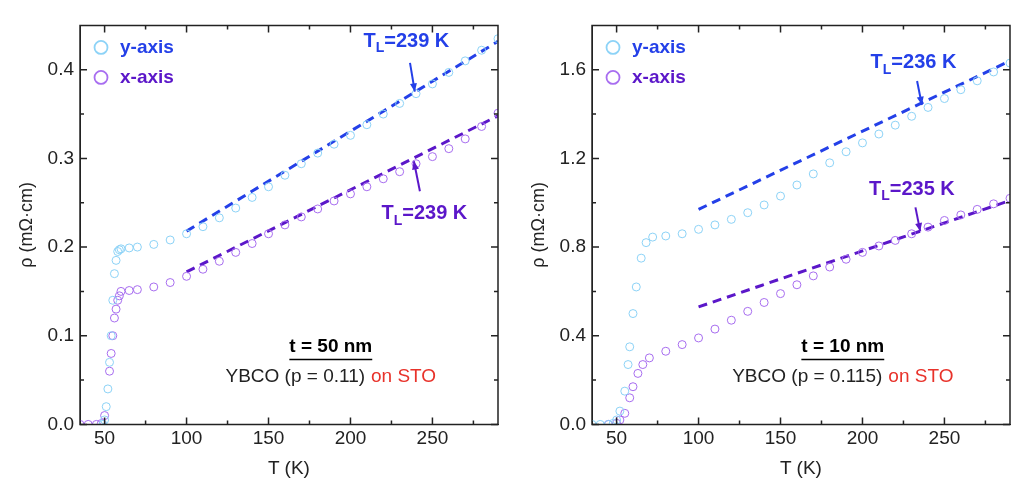  What do you see at coordinates (331, 345) in the screenshot?
I see `annotation: t = 50 nm` at bounding box center [331, 345].